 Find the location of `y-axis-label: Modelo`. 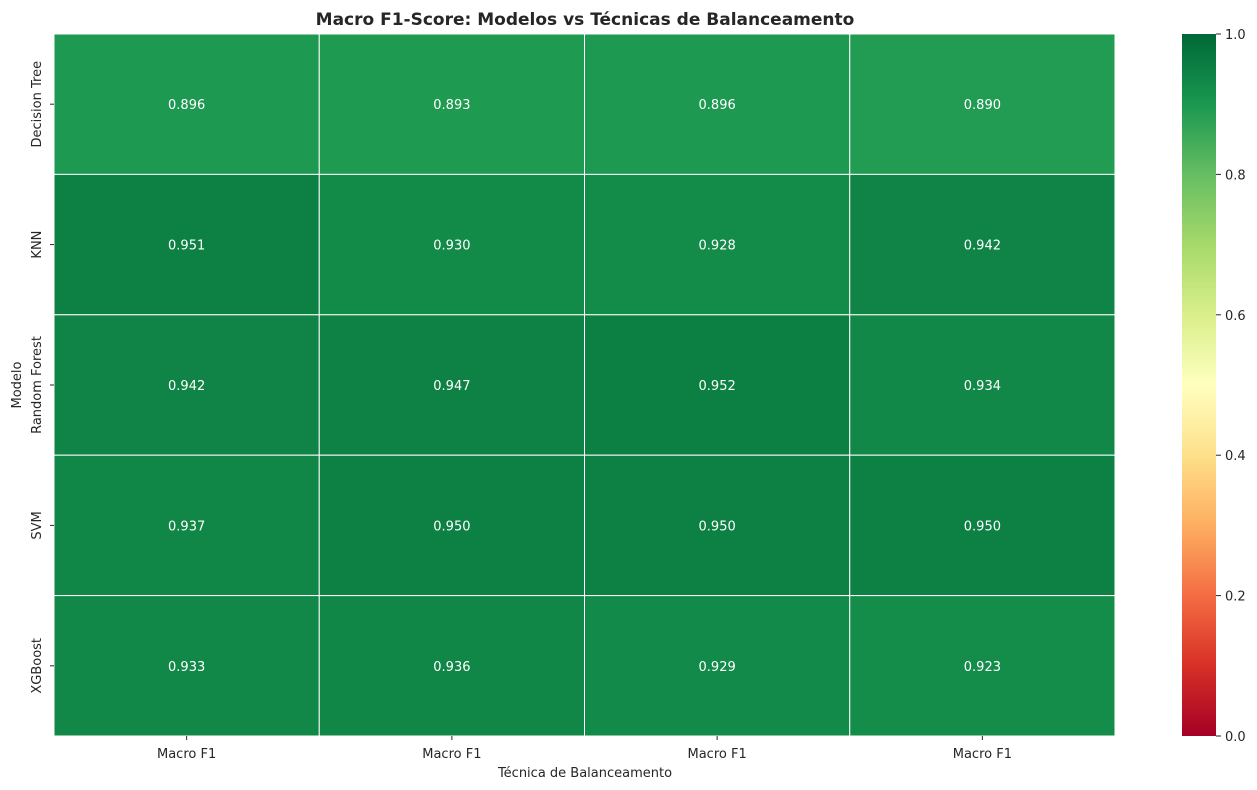

y-axis-label: Modelo is located at coordinates (17, 384).